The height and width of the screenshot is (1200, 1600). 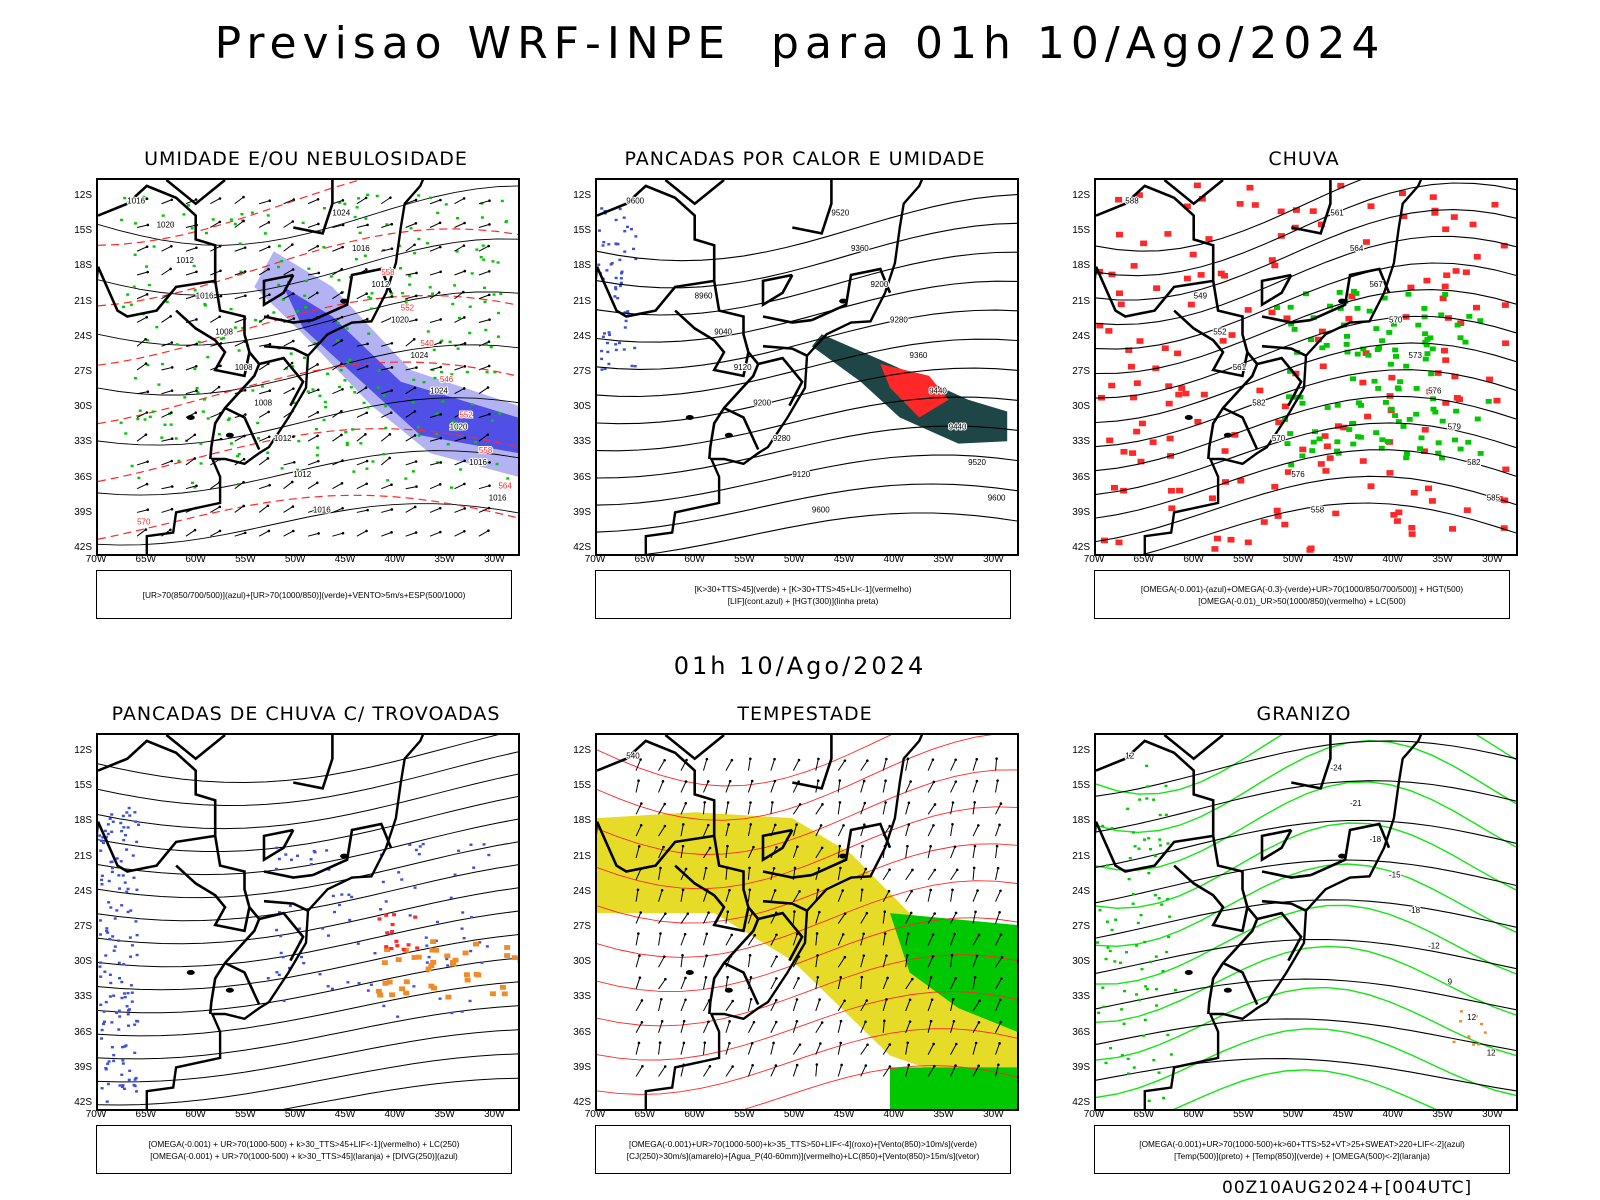 I want to click on contour-label: 1008, so click(x=244, y=367).